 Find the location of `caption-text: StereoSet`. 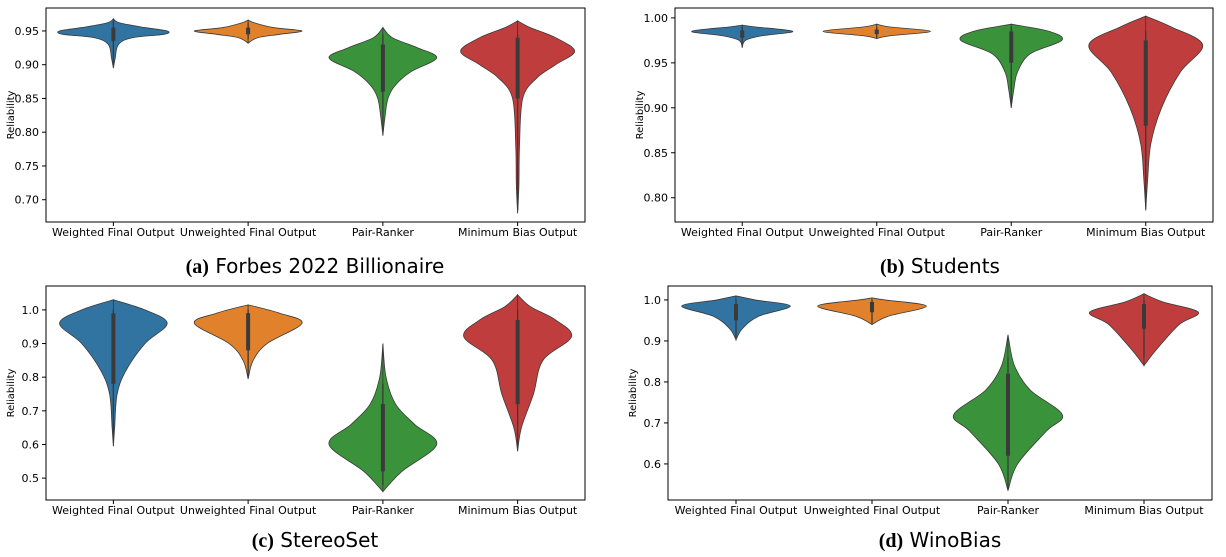

caption-text: StereoSet is located at coordinates (329, 540).